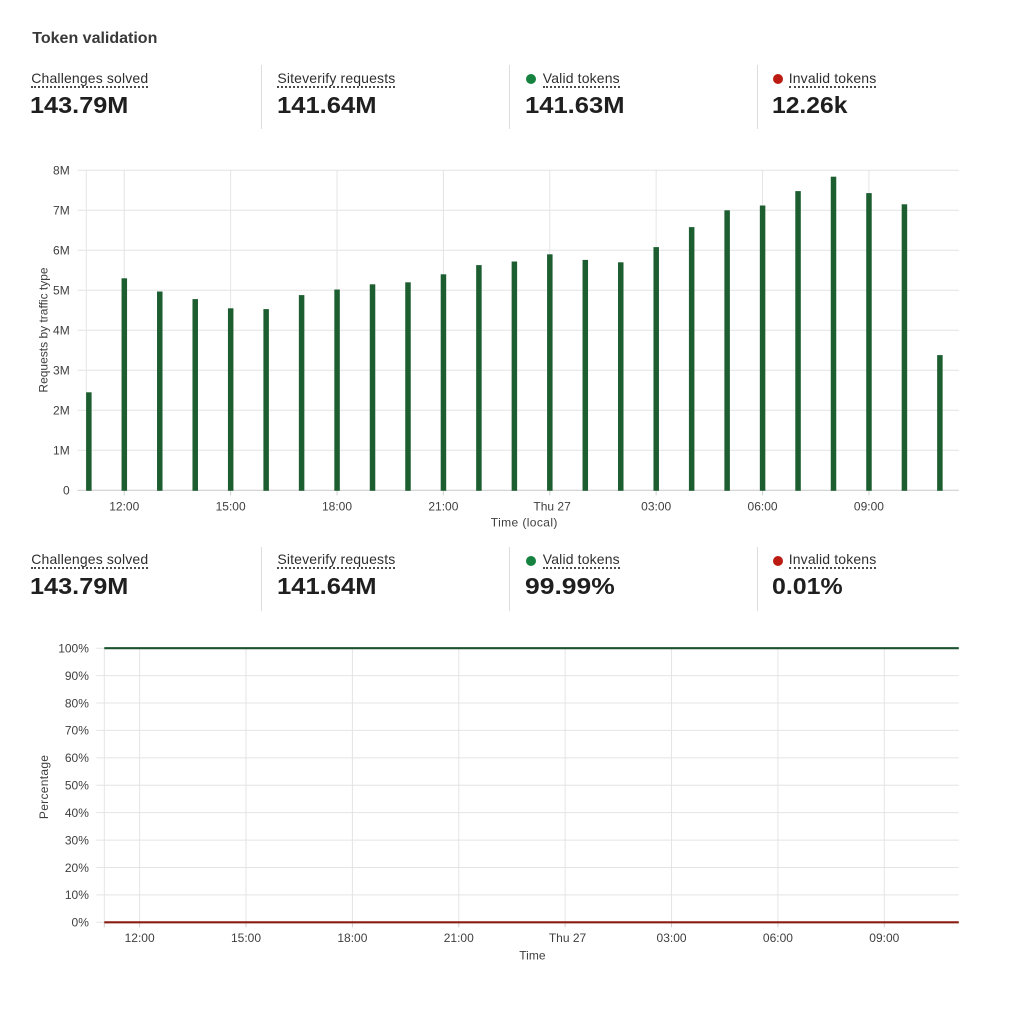 The height and width of the screenshot is (1026, 1019). What do you see at coordinates (61, 411) in the screenshot?
I see `svg-text: 2M` at bounding box center [61, 411].